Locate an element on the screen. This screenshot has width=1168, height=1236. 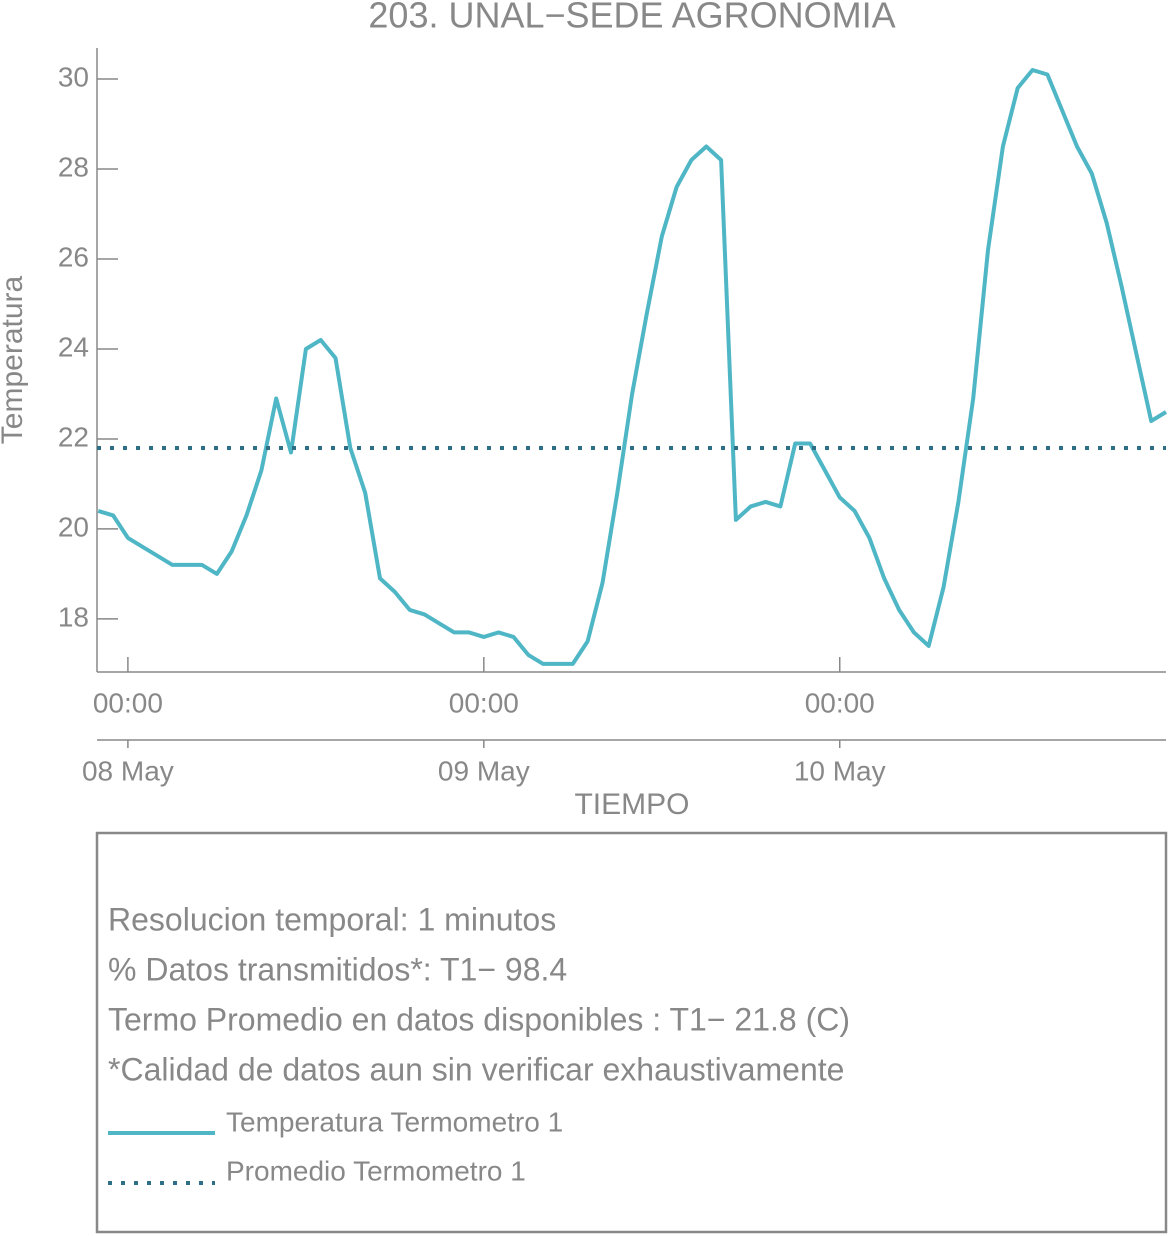
y-tick-label: 22 is located at coordinates (73, 436).